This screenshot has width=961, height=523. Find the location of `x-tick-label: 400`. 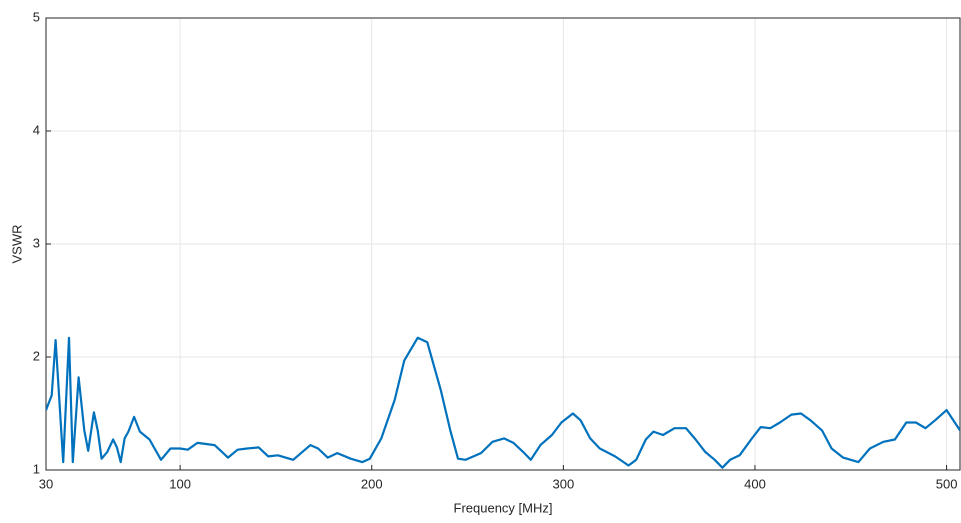

x-tick-label: 400 is located at coordinates (755, 483).